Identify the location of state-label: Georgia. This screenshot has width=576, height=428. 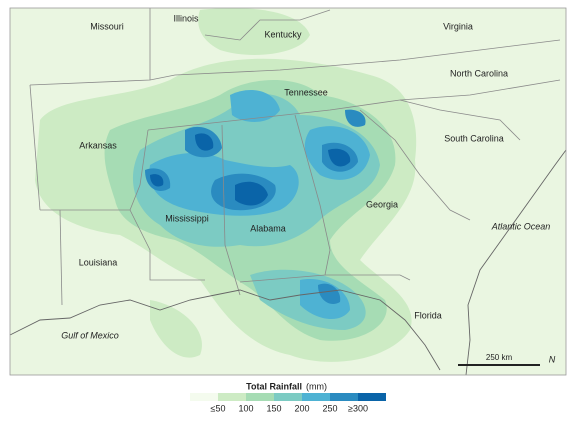
(382, 204).